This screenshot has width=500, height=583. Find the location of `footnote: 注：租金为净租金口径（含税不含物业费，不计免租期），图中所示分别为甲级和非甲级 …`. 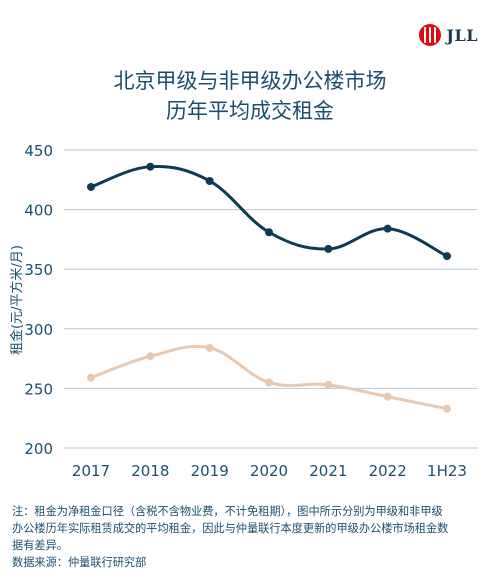

footnote: 注：租金为净租金口径（含税不含物业费，不计免租期），图中所示分别为甲级和非甲级 … is located at coordinates (251, 537).